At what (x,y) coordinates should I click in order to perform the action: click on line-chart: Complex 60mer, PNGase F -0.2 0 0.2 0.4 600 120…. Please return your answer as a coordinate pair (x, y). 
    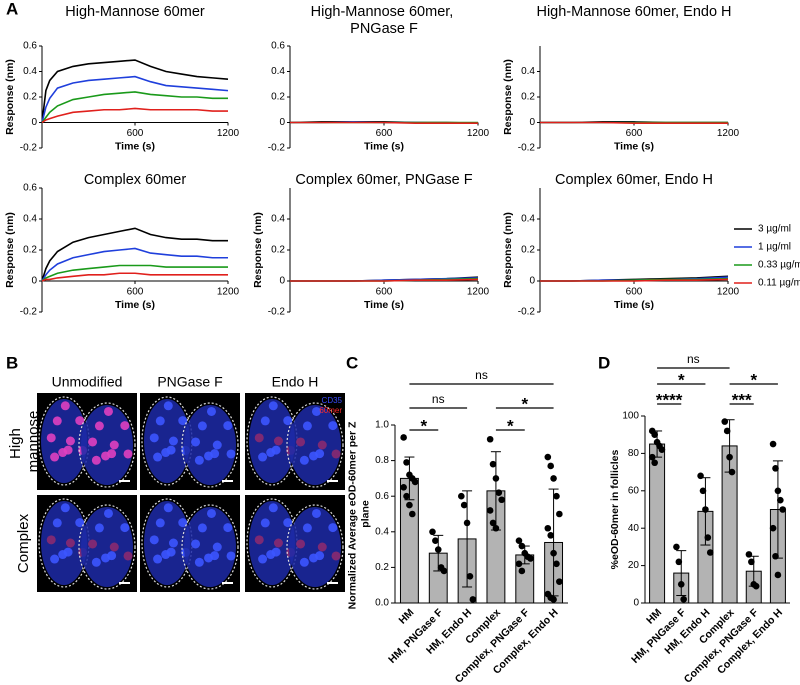
    Looking at the image, I should click on (371, 245).